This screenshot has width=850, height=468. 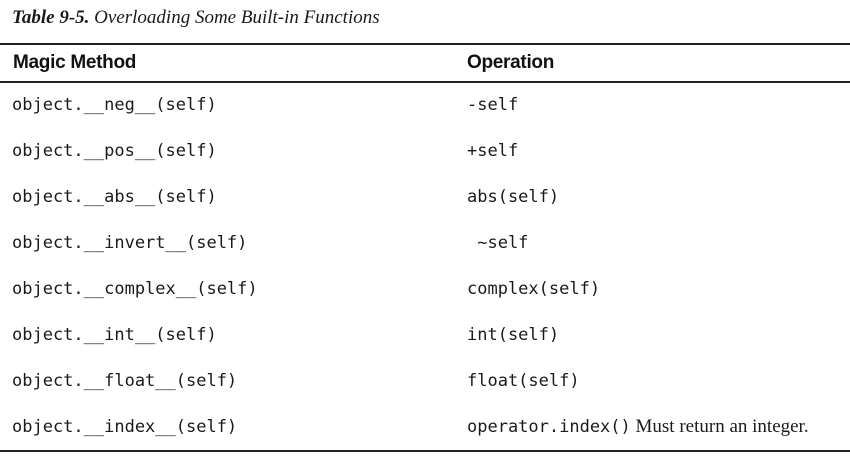 What do you see at coordinates (425, 82) in the screenshot?
I see `table-header-rule` at bounding box center [425, 82].